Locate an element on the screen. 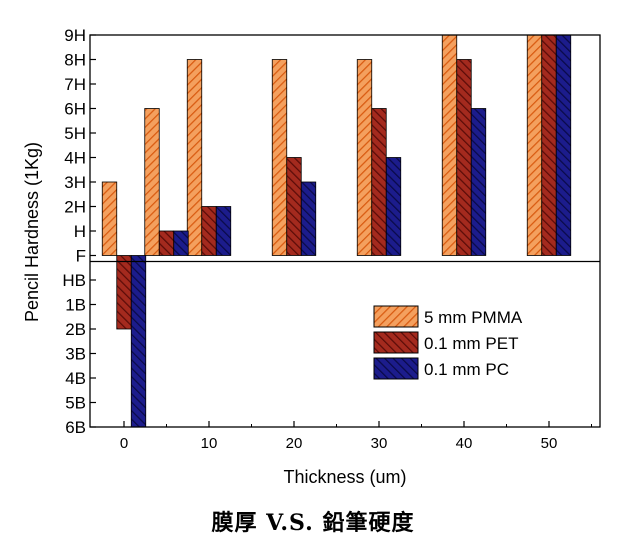 This screenshot has height=551, width=626. legend-item-pmma: 5 mm PMMA is located at coordinates (448, 316).